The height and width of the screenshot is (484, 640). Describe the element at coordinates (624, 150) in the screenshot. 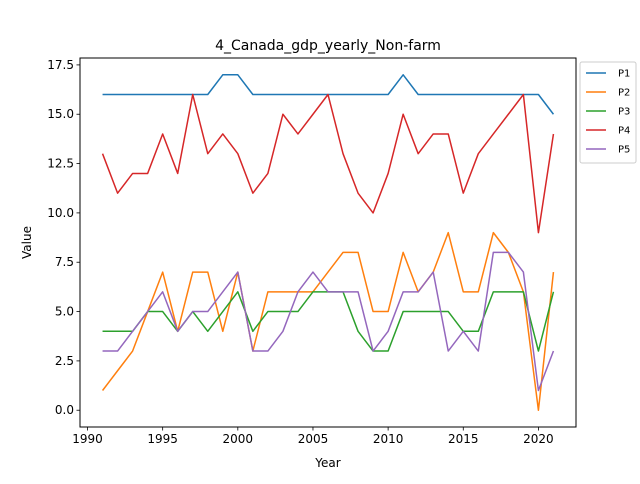

I see `legend-label-p5: P5` at that location.